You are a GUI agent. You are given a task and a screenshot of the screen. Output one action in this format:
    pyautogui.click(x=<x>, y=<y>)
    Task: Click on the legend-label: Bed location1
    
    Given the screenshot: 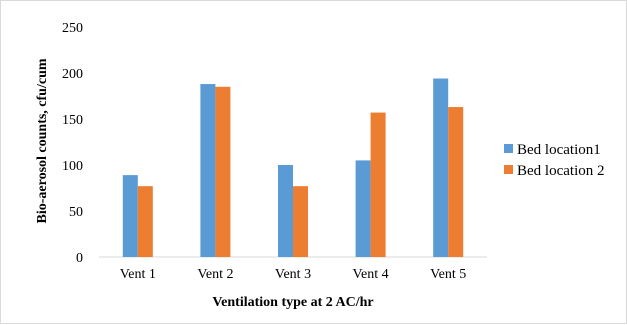 What is the action you would take?
    pyautogui.click(x=559, y=150)
    